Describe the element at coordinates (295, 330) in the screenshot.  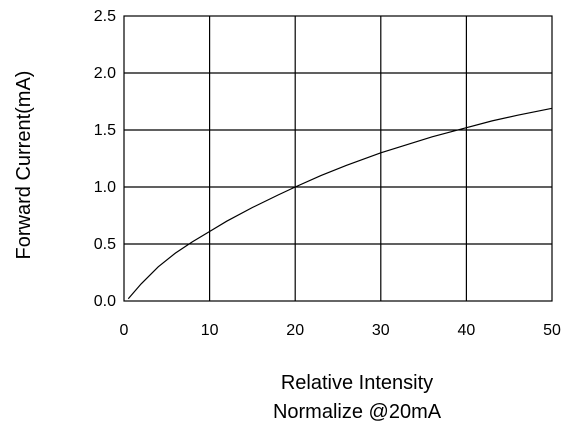
I see `x-tick-label: 20` at that location.